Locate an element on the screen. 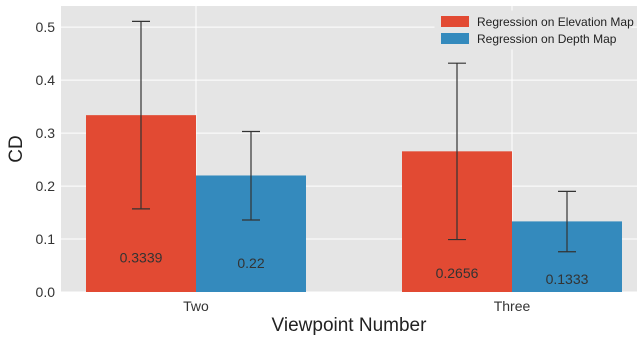 This screenshot has width=642, height=342. legend-label: Regression on Elevation Map is located at coordinates (555, 22).